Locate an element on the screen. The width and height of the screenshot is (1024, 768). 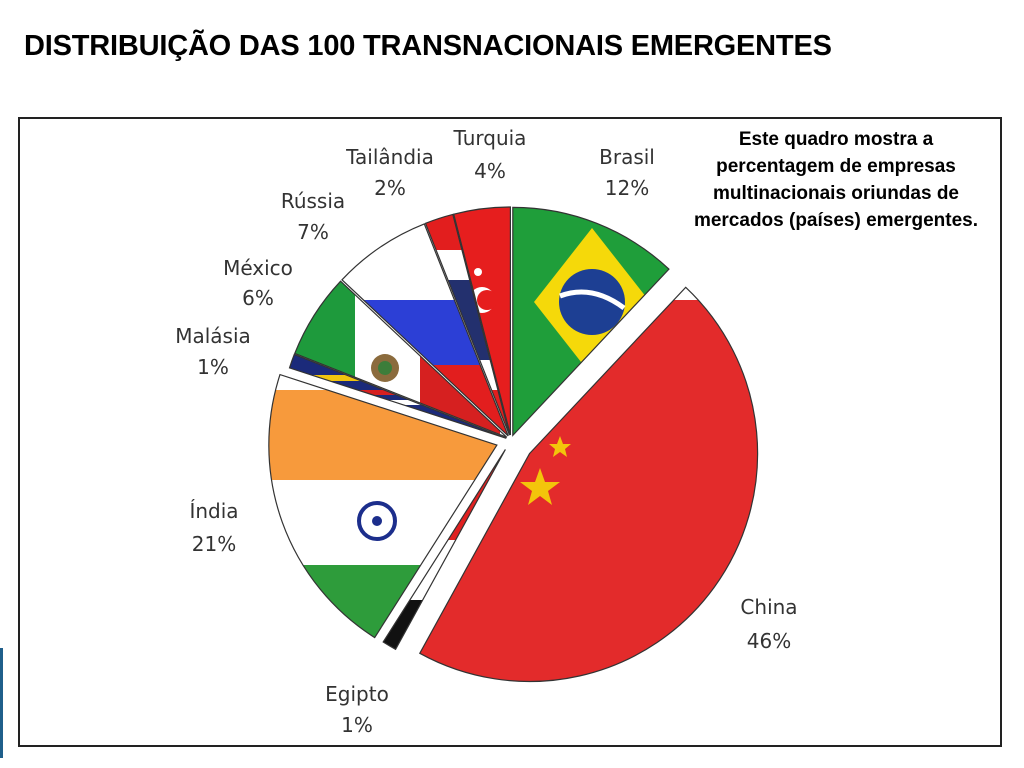
slice-outline-india is located at coordinates (383, 506).